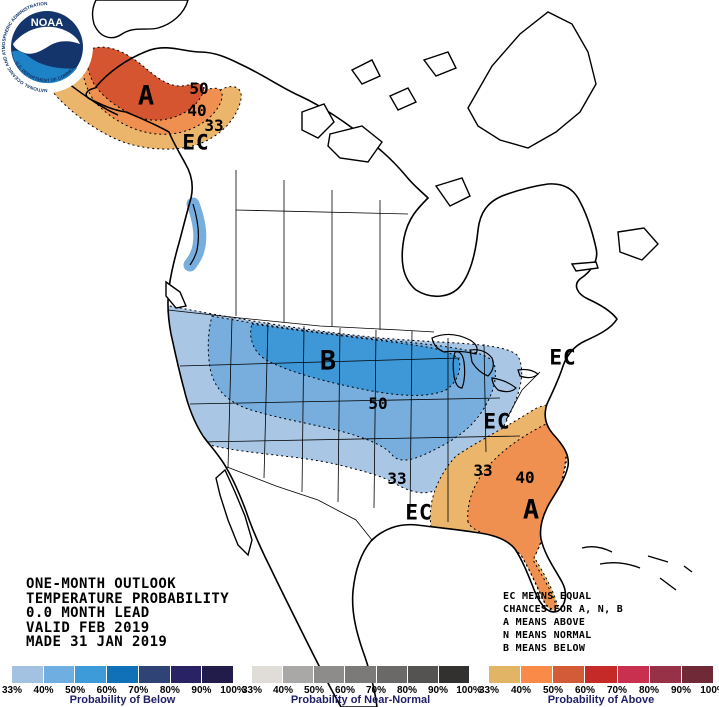 This screenshot has height=707, width=719. Describe the element at coordinates (525, 477) in the screenshot. I see `southeast-40-contour-label: 40` at that location.